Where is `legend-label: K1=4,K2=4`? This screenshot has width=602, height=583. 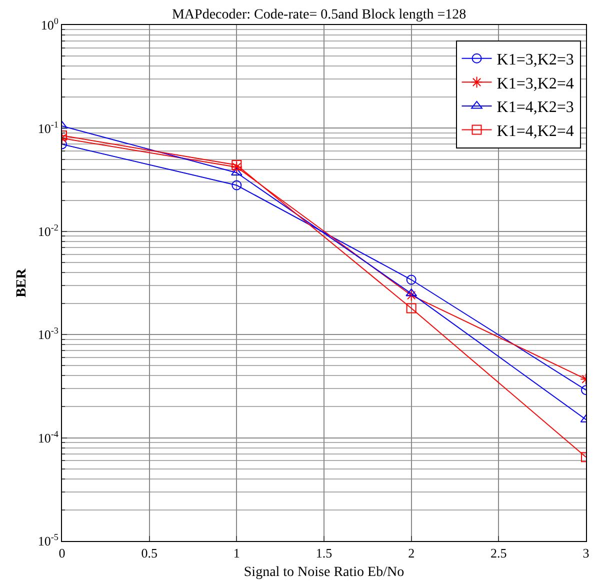 legend-label: K1=4,K2=4 is located at coordinates (535, 131).